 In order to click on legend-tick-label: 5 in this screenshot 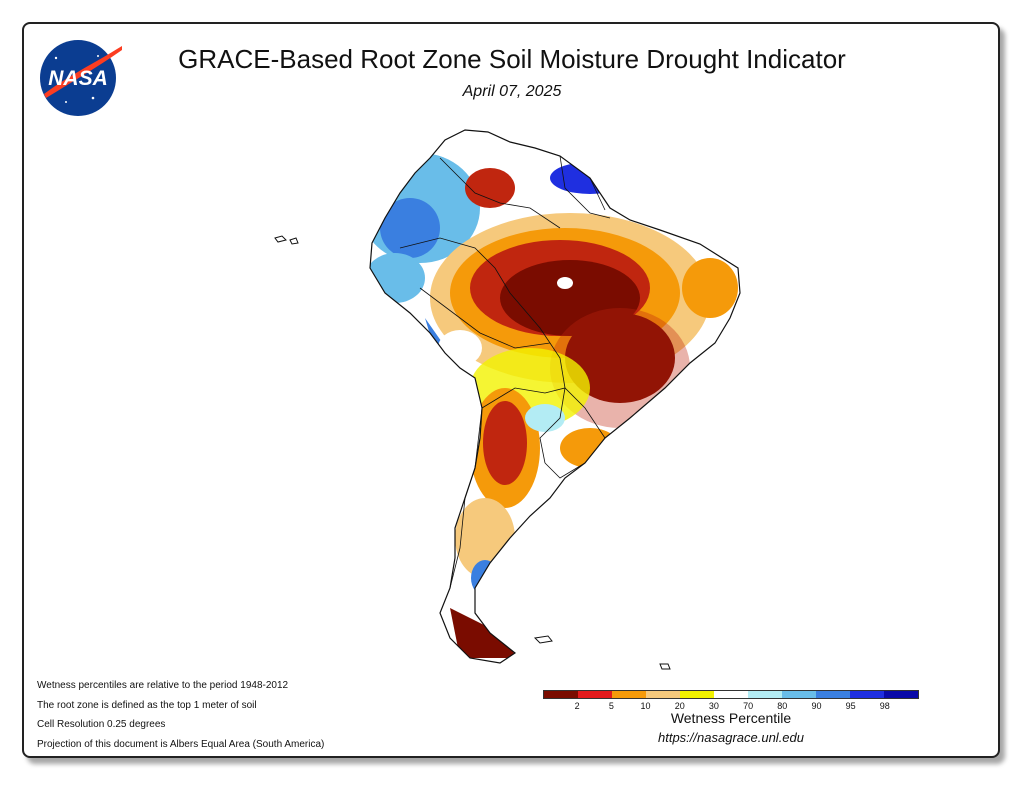, I will do `click(611, 706)`.